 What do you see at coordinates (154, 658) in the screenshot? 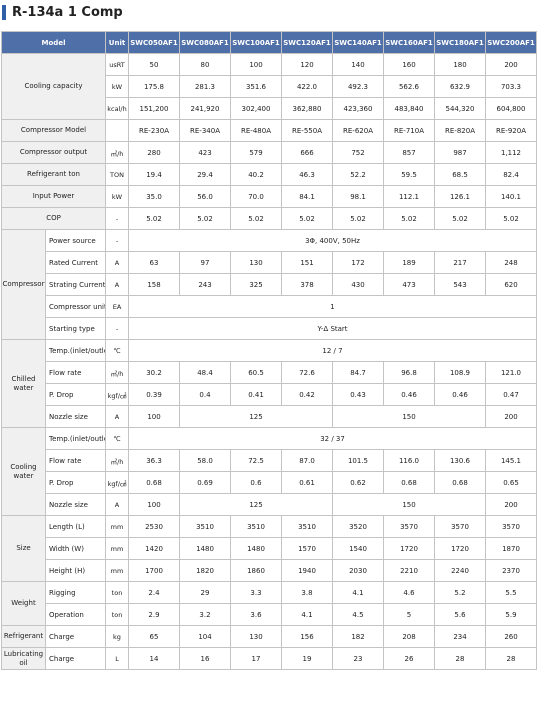
I see `value-cell: 14` at bounding box center [154, 658].